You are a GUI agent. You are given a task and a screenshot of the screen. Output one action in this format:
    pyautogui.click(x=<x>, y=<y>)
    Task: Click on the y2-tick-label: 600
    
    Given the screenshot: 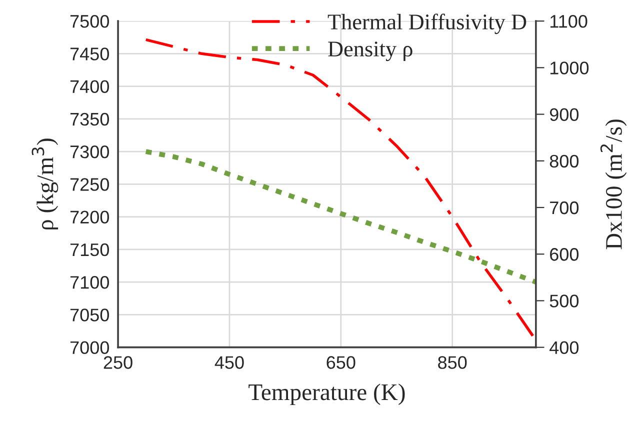 What is the action you would take?
    pyautogui.click(x=564, y=254)
    